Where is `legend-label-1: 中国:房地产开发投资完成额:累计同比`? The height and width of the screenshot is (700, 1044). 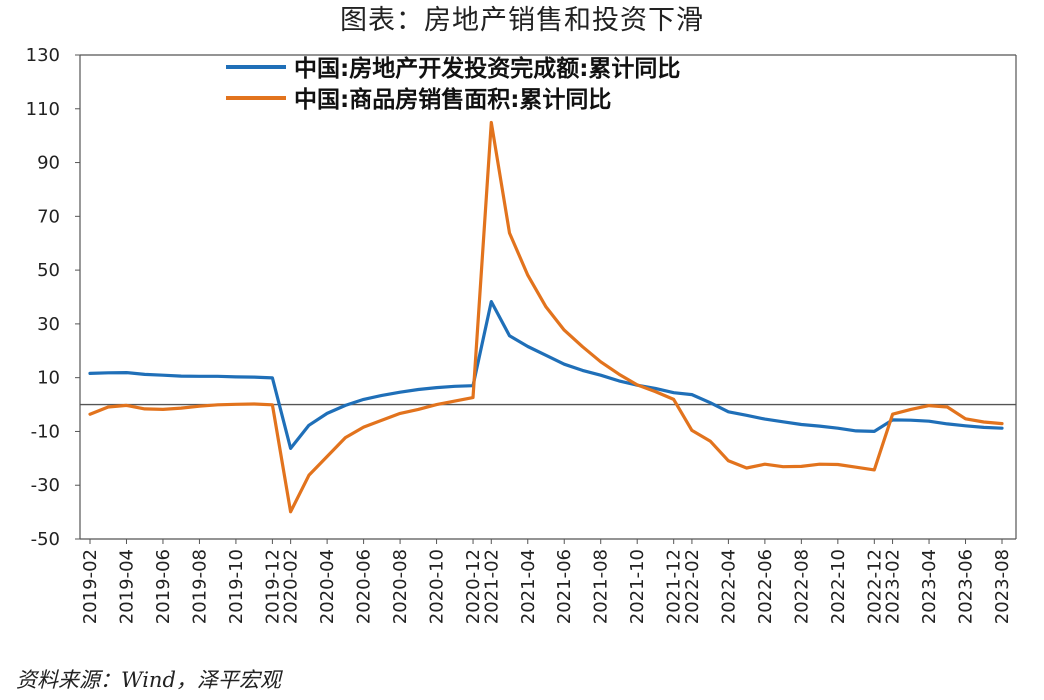 legend-label-1: 中国:房地产开发投资完成额:累计同比 is located at coordinates (487, 68).